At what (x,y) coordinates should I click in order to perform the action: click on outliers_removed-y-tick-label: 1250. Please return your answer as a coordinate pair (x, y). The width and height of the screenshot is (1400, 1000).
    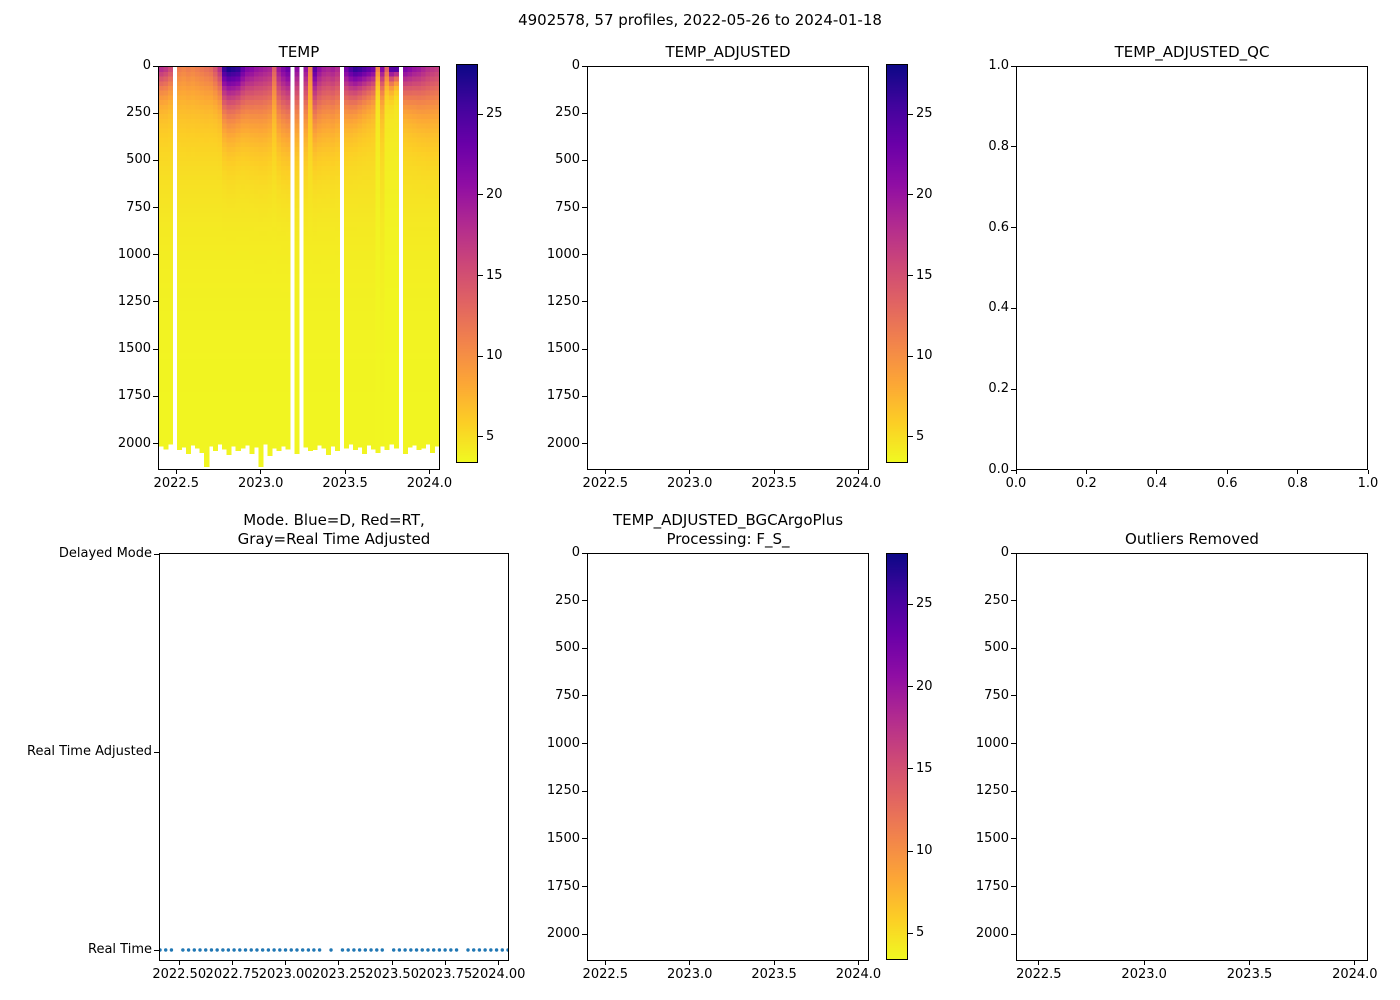
    Looking at the image, I should click on (992, 791).